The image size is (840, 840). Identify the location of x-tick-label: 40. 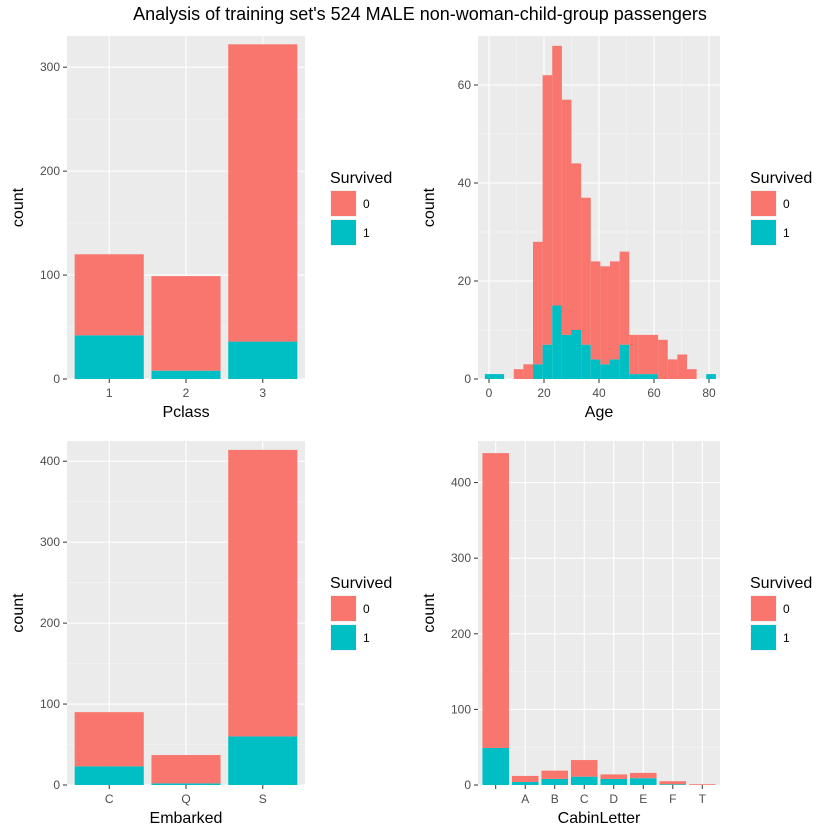
(599, 393).